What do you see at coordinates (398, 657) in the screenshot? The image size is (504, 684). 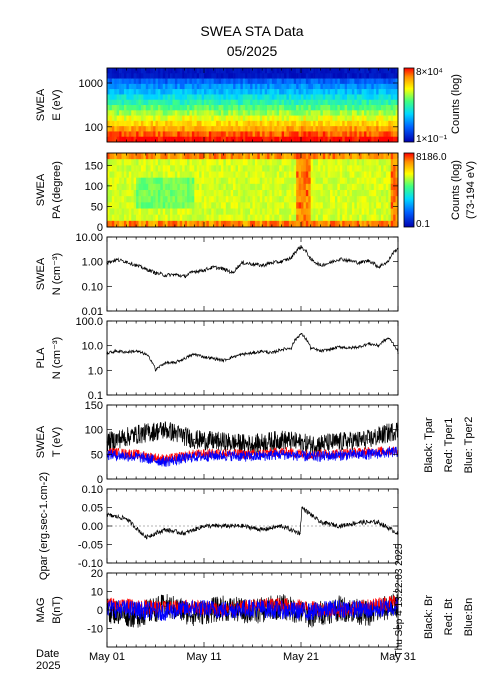 I see `x-tick-label: May 31` at bounding box center [398, 657].